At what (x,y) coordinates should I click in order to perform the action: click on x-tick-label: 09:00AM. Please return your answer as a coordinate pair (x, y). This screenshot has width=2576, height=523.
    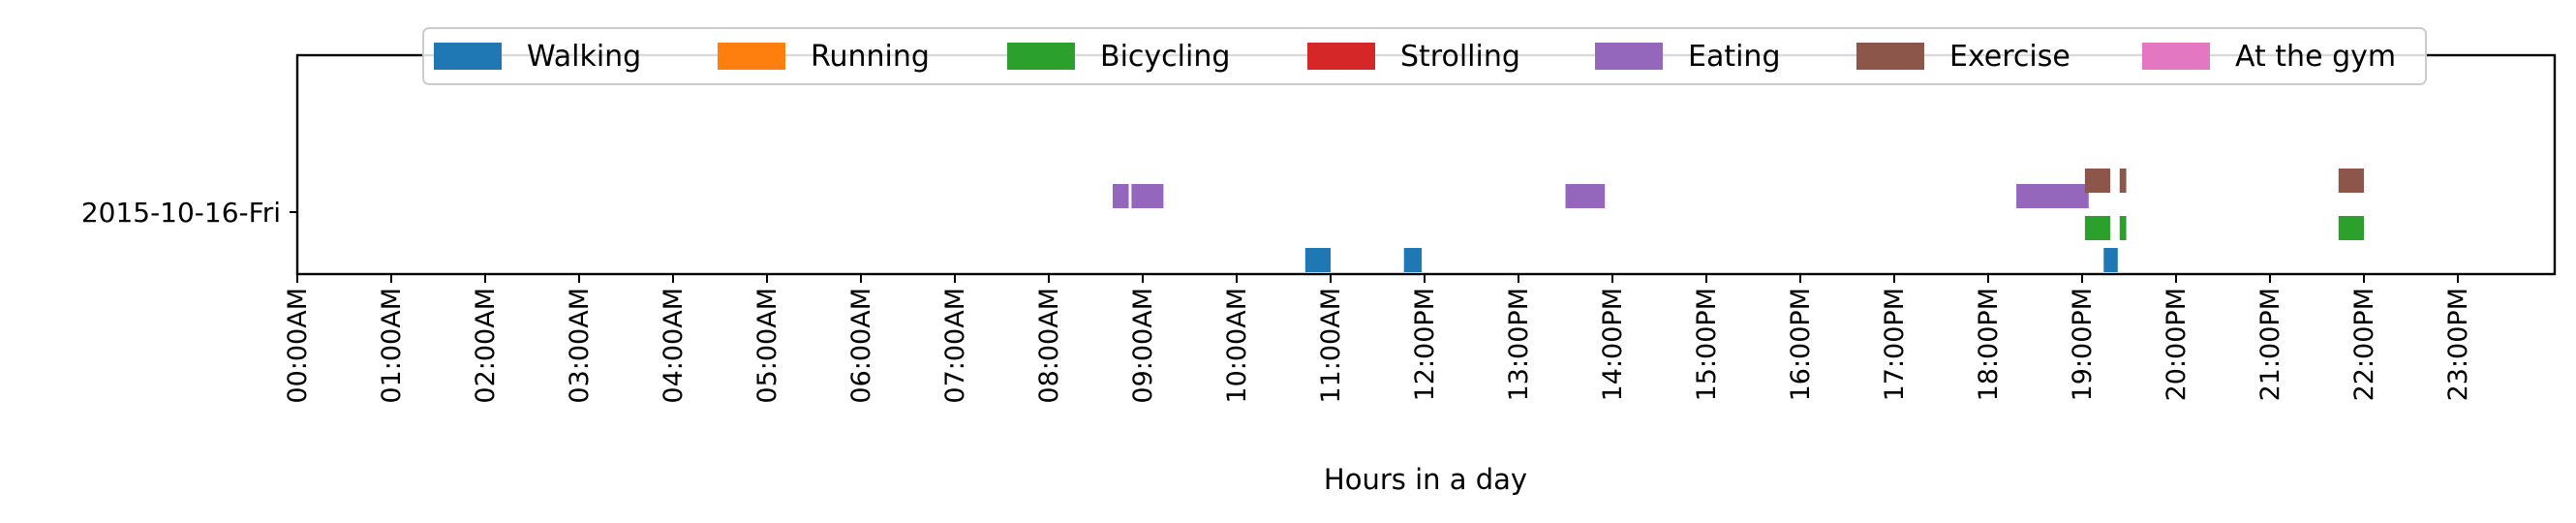
    Looking at the image, I should click on (1143, 346).